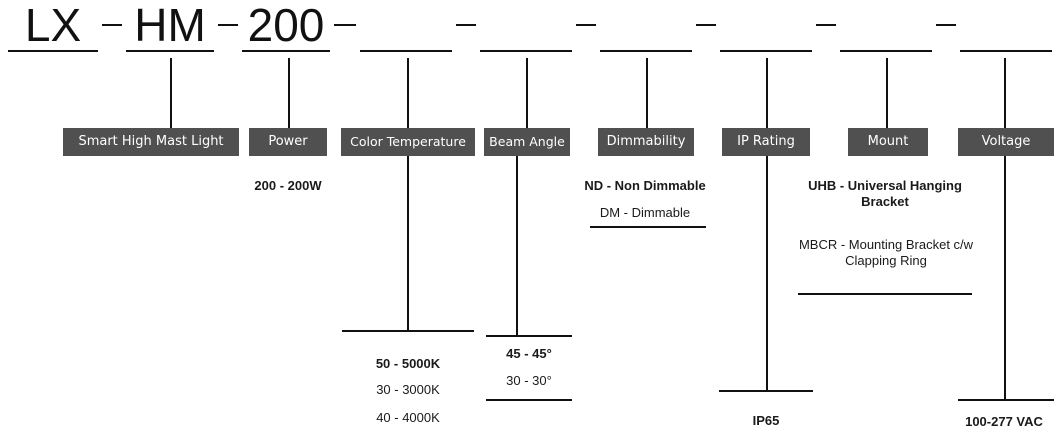  What do you see at coordinates (289, 93) in the screenshot?
I see `connector-line-power` at bounding box center [289, 93].